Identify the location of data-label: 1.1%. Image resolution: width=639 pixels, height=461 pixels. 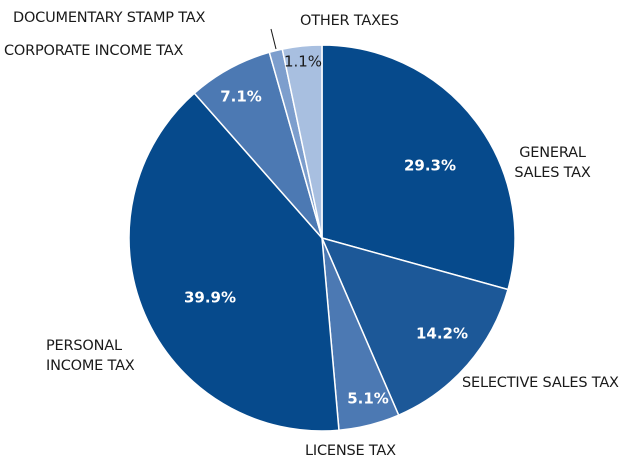
(303, 62).